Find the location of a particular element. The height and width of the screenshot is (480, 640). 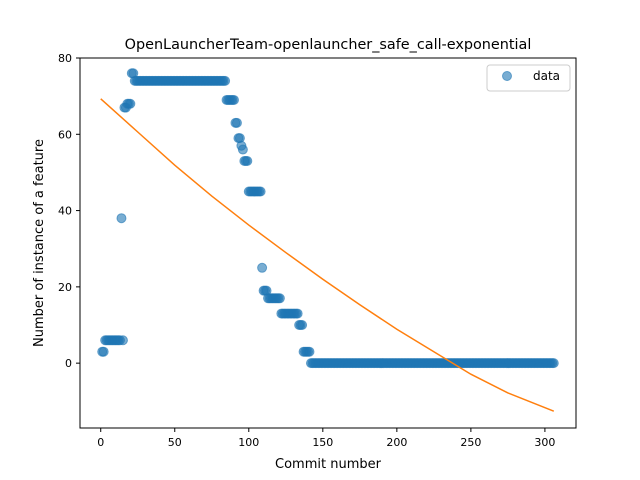

x-tick-label: 50 is located at coordinates (175, 442).